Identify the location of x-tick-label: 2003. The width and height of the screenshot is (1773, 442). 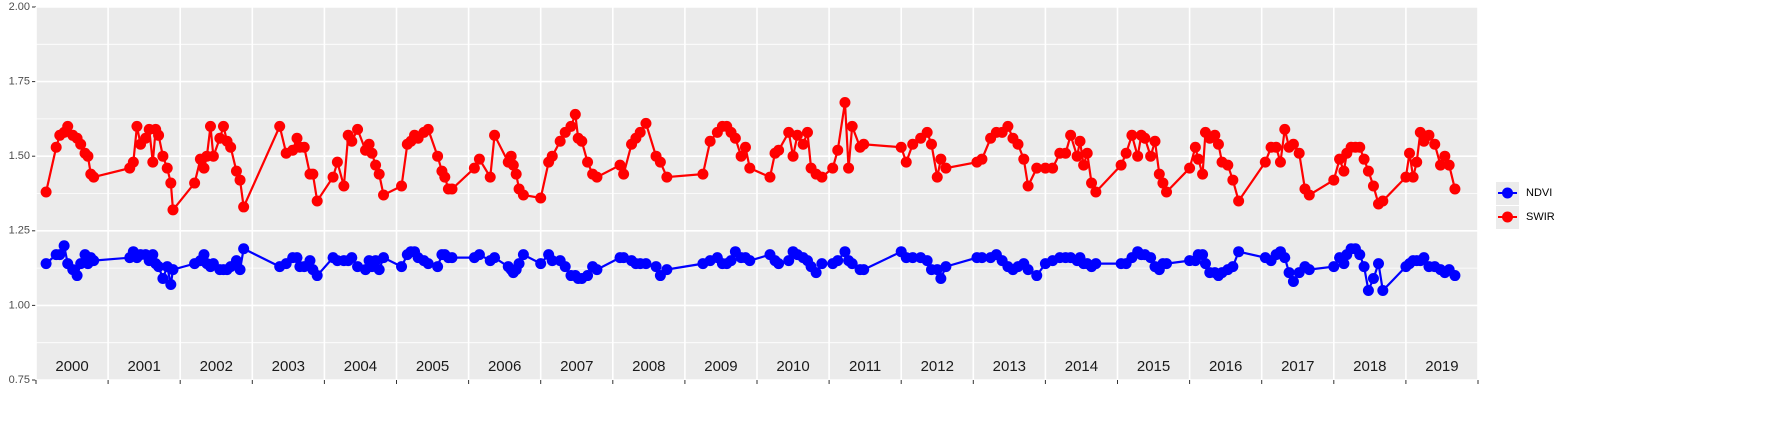
(288, 366).